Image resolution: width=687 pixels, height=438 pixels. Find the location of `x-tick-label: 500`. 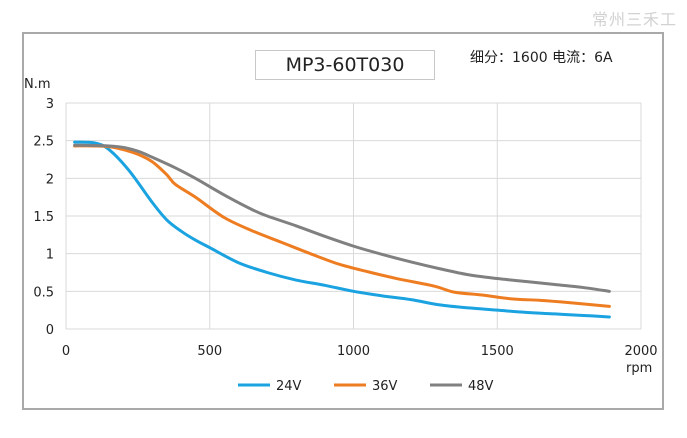

x-tick-label: 500 is located at coordinates (209, 351).